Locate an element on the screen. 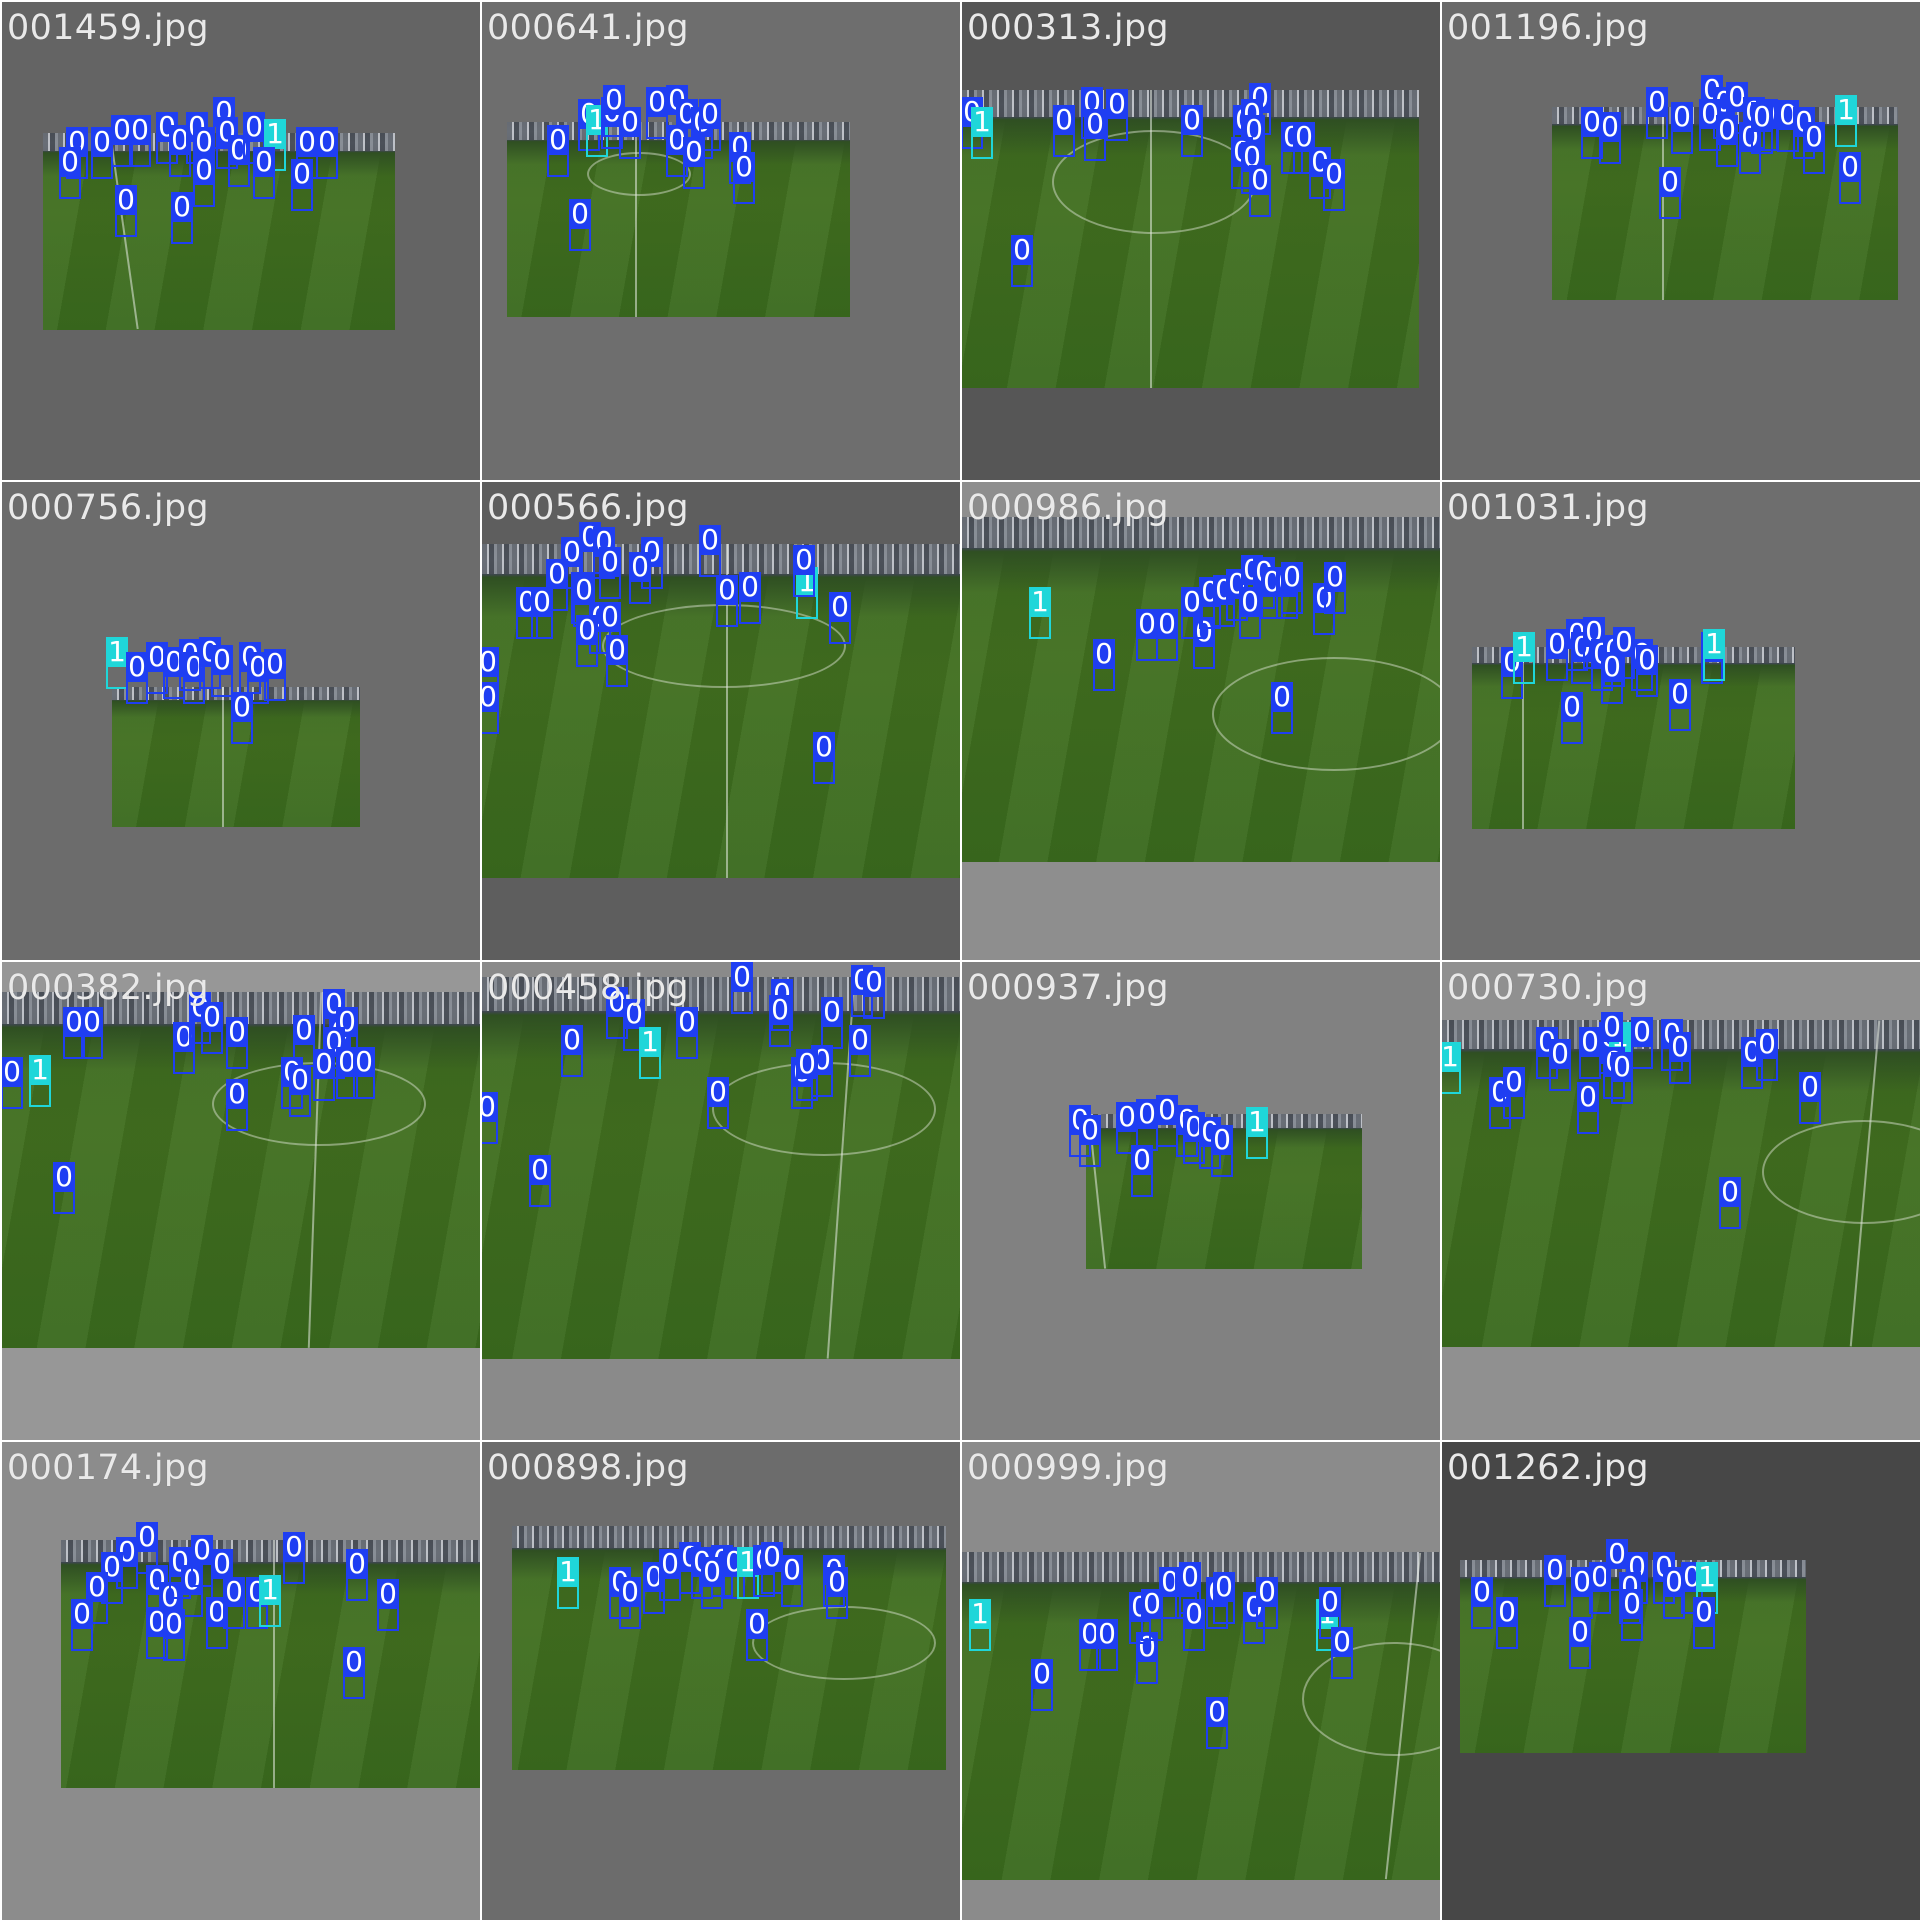 The width and height of the screenshot is (1920, 1920). frame is located at coordinates (1201, 689).